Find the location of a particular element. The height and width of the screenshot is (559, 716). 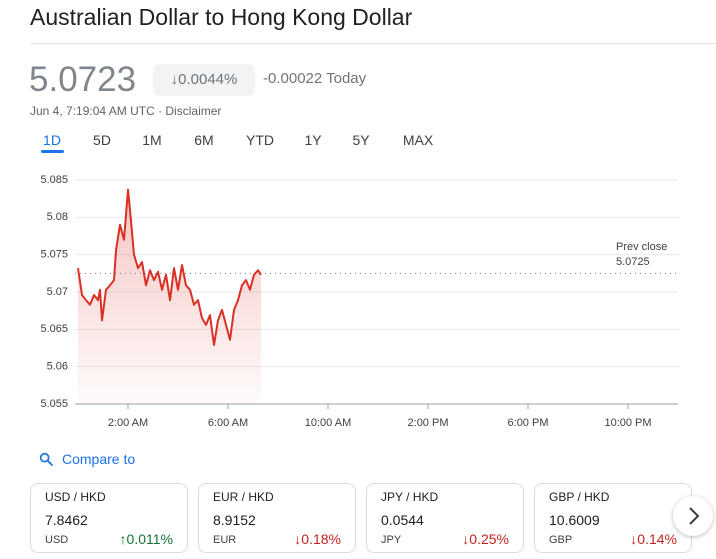

price-line is located at coordinates (169, 267).